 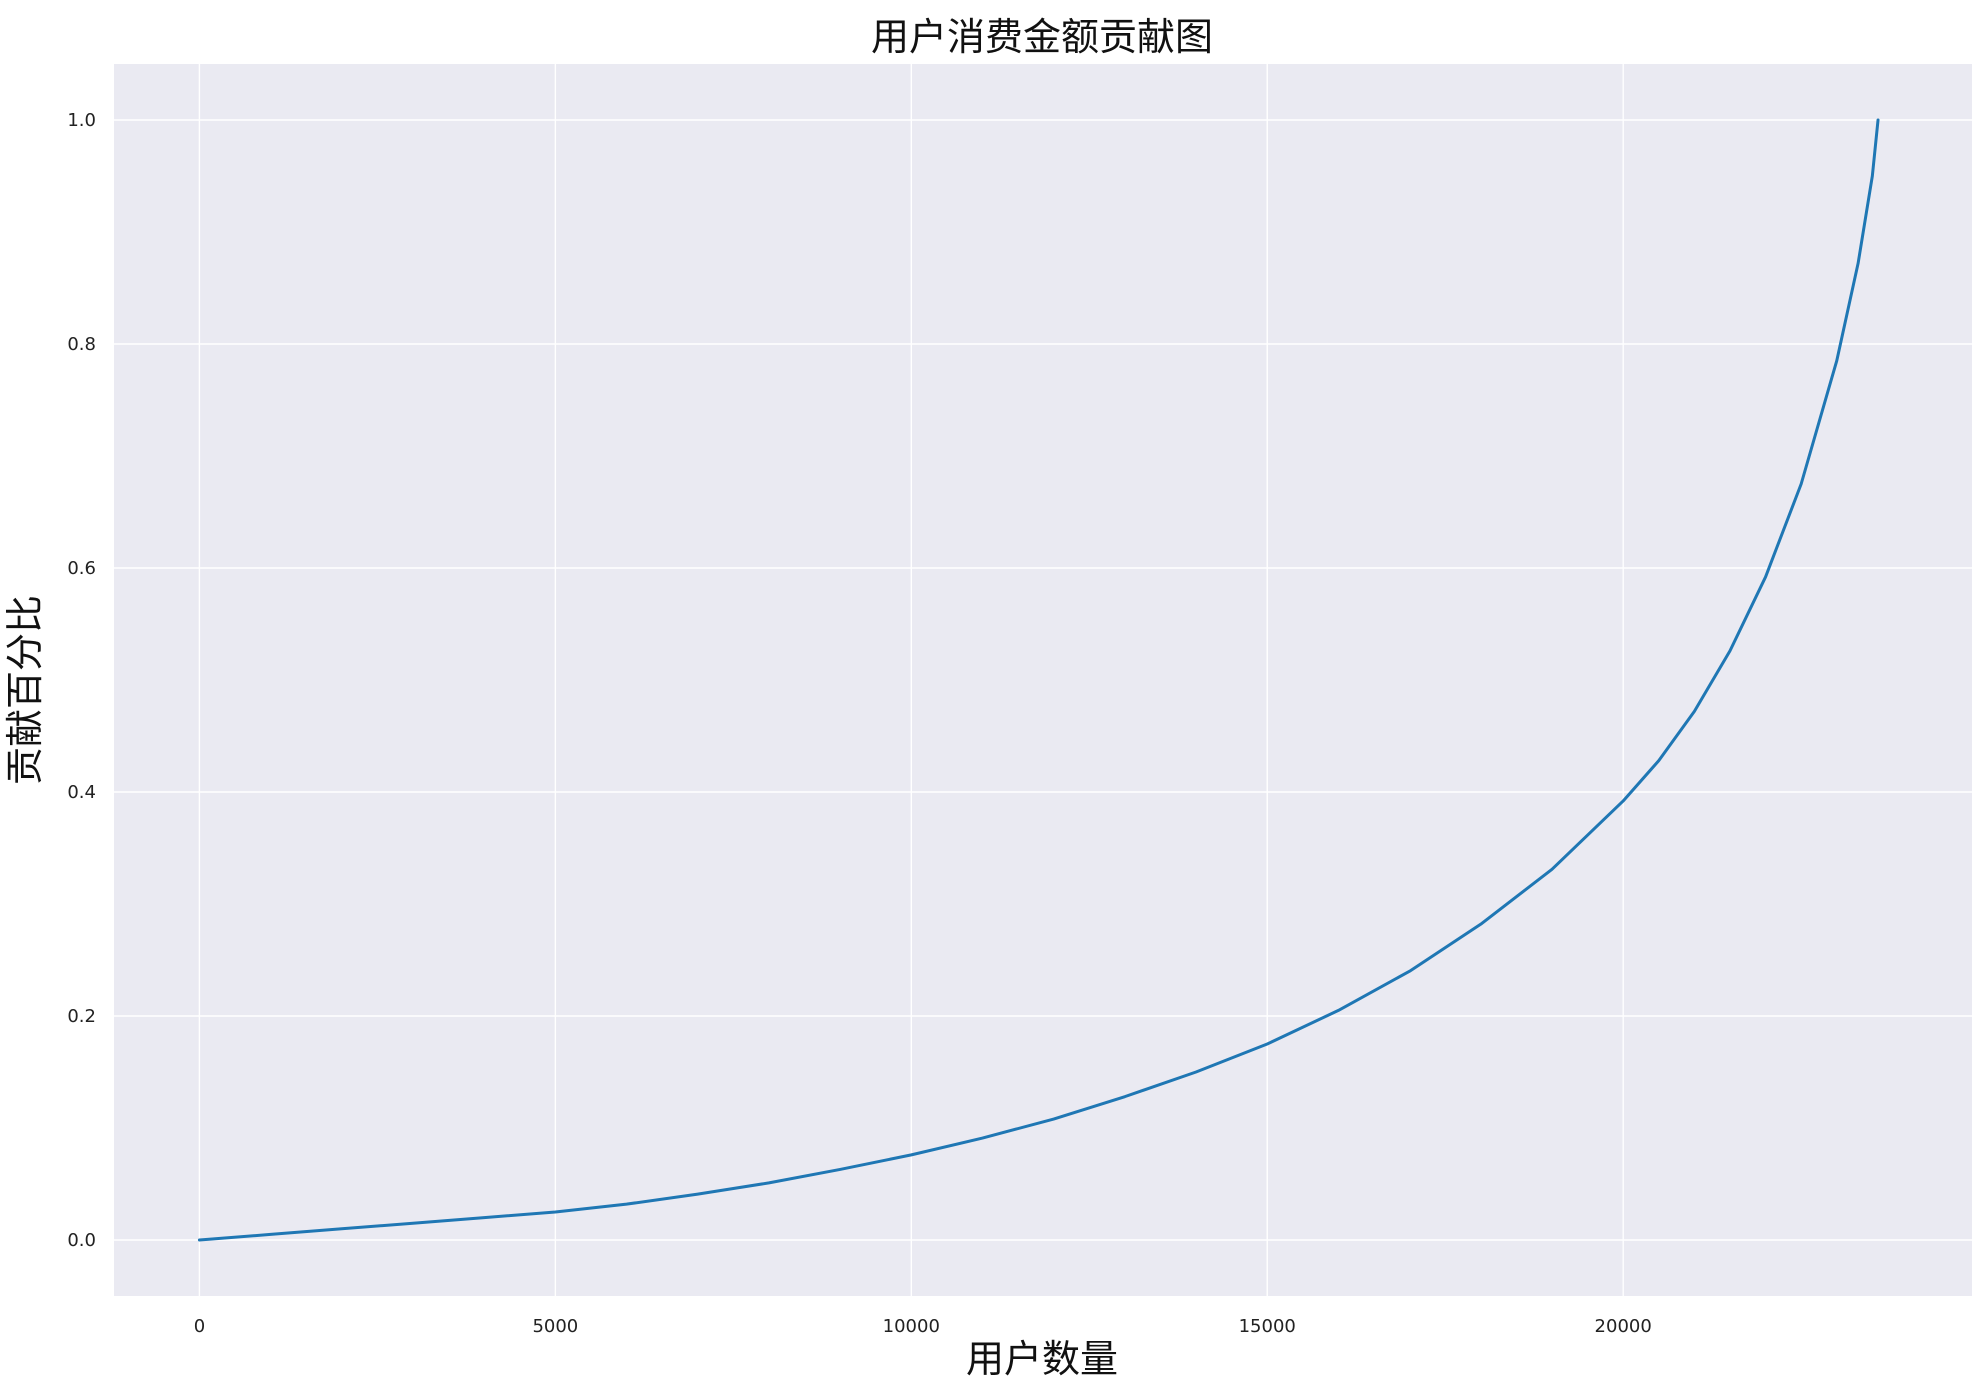 I want to click on x-axis-title: 用户数量, so click(x=1042, y=1359).